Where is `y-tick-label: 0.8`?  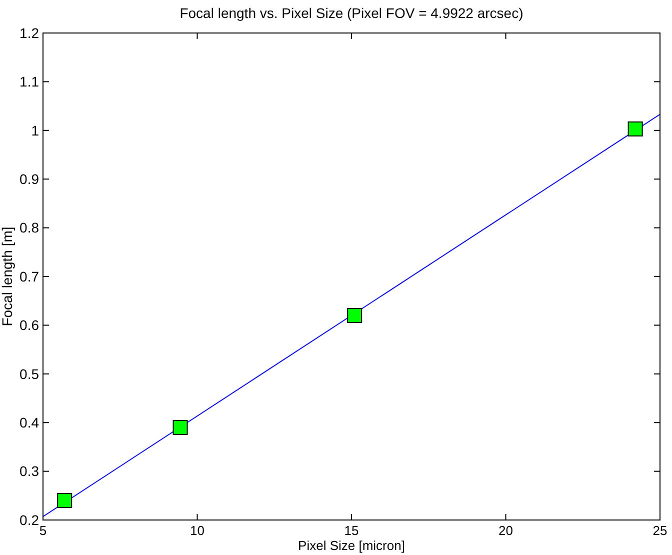 y-tick-label: 0.8 is located at coordinates (30, 228).